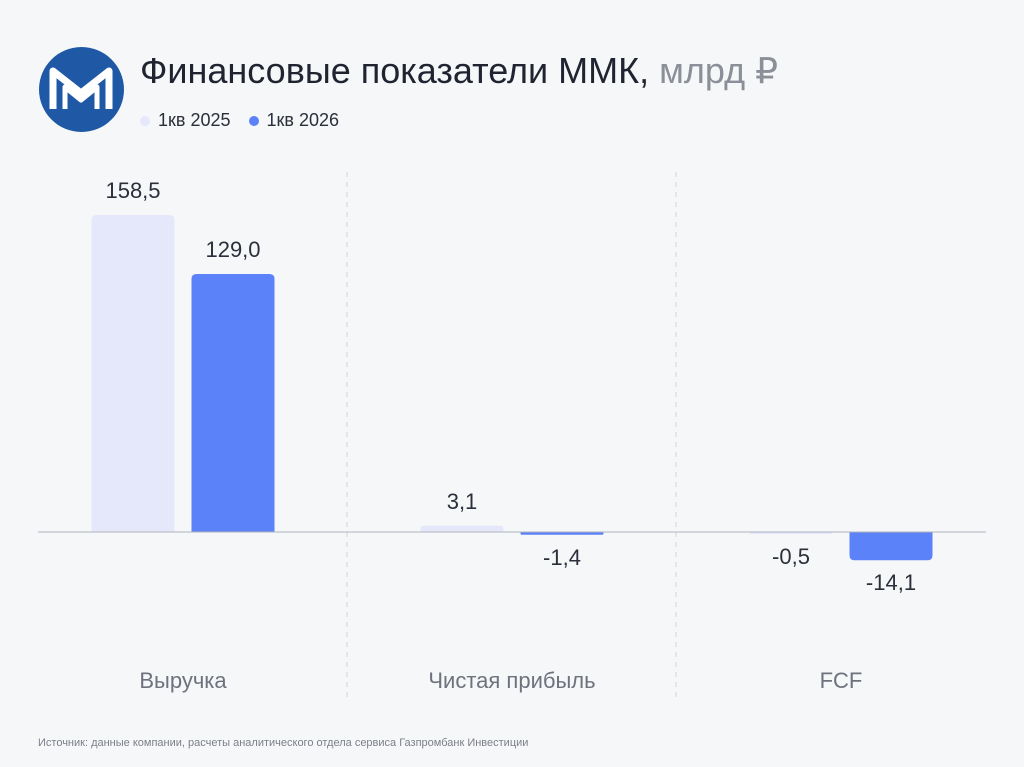  Describe the element at coordinates (791, 556) in the screenshot. I see `data-label-2-0: -0,5` at that location.